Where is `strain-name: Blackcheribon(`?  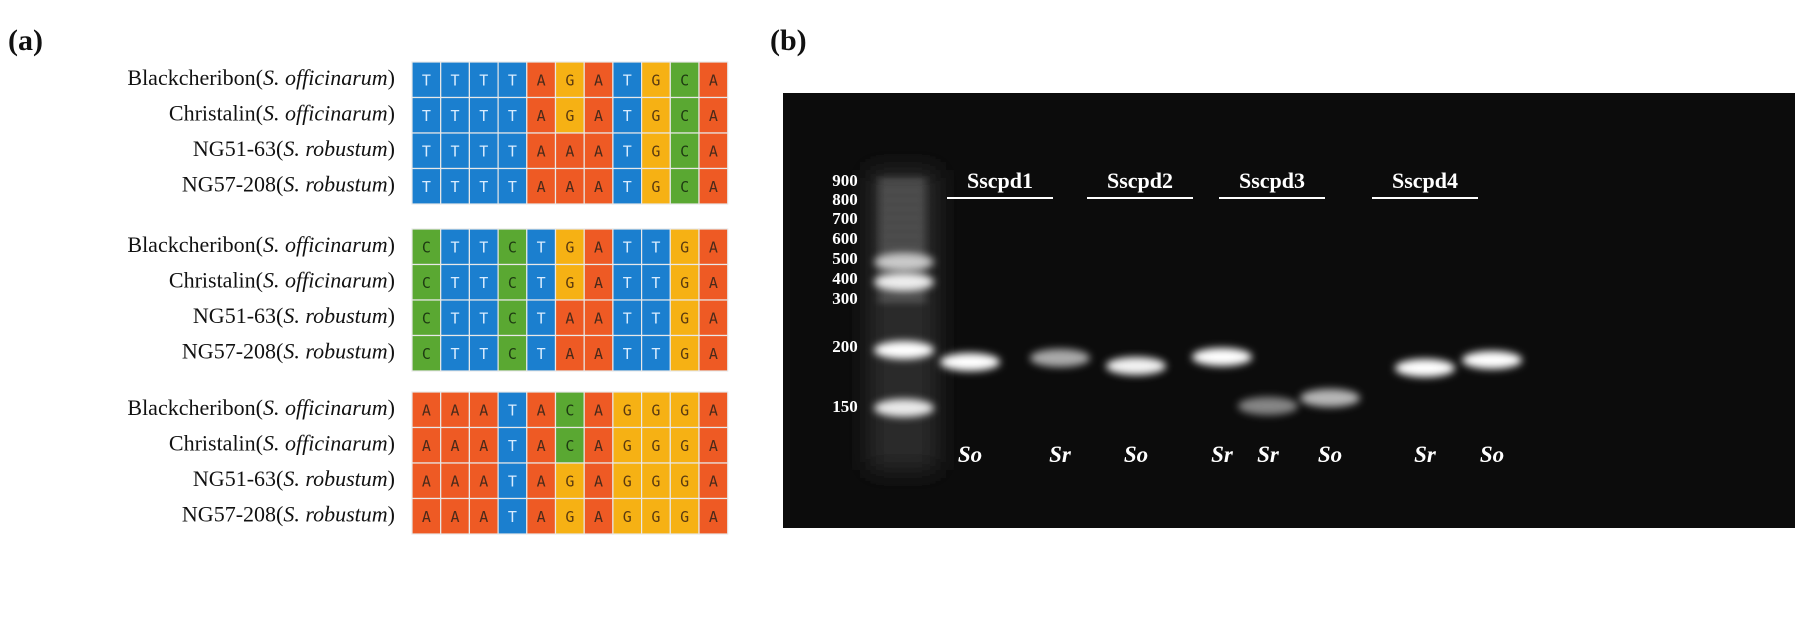
strain-name: Blackcheribon( is located at coordinates (195, 244).